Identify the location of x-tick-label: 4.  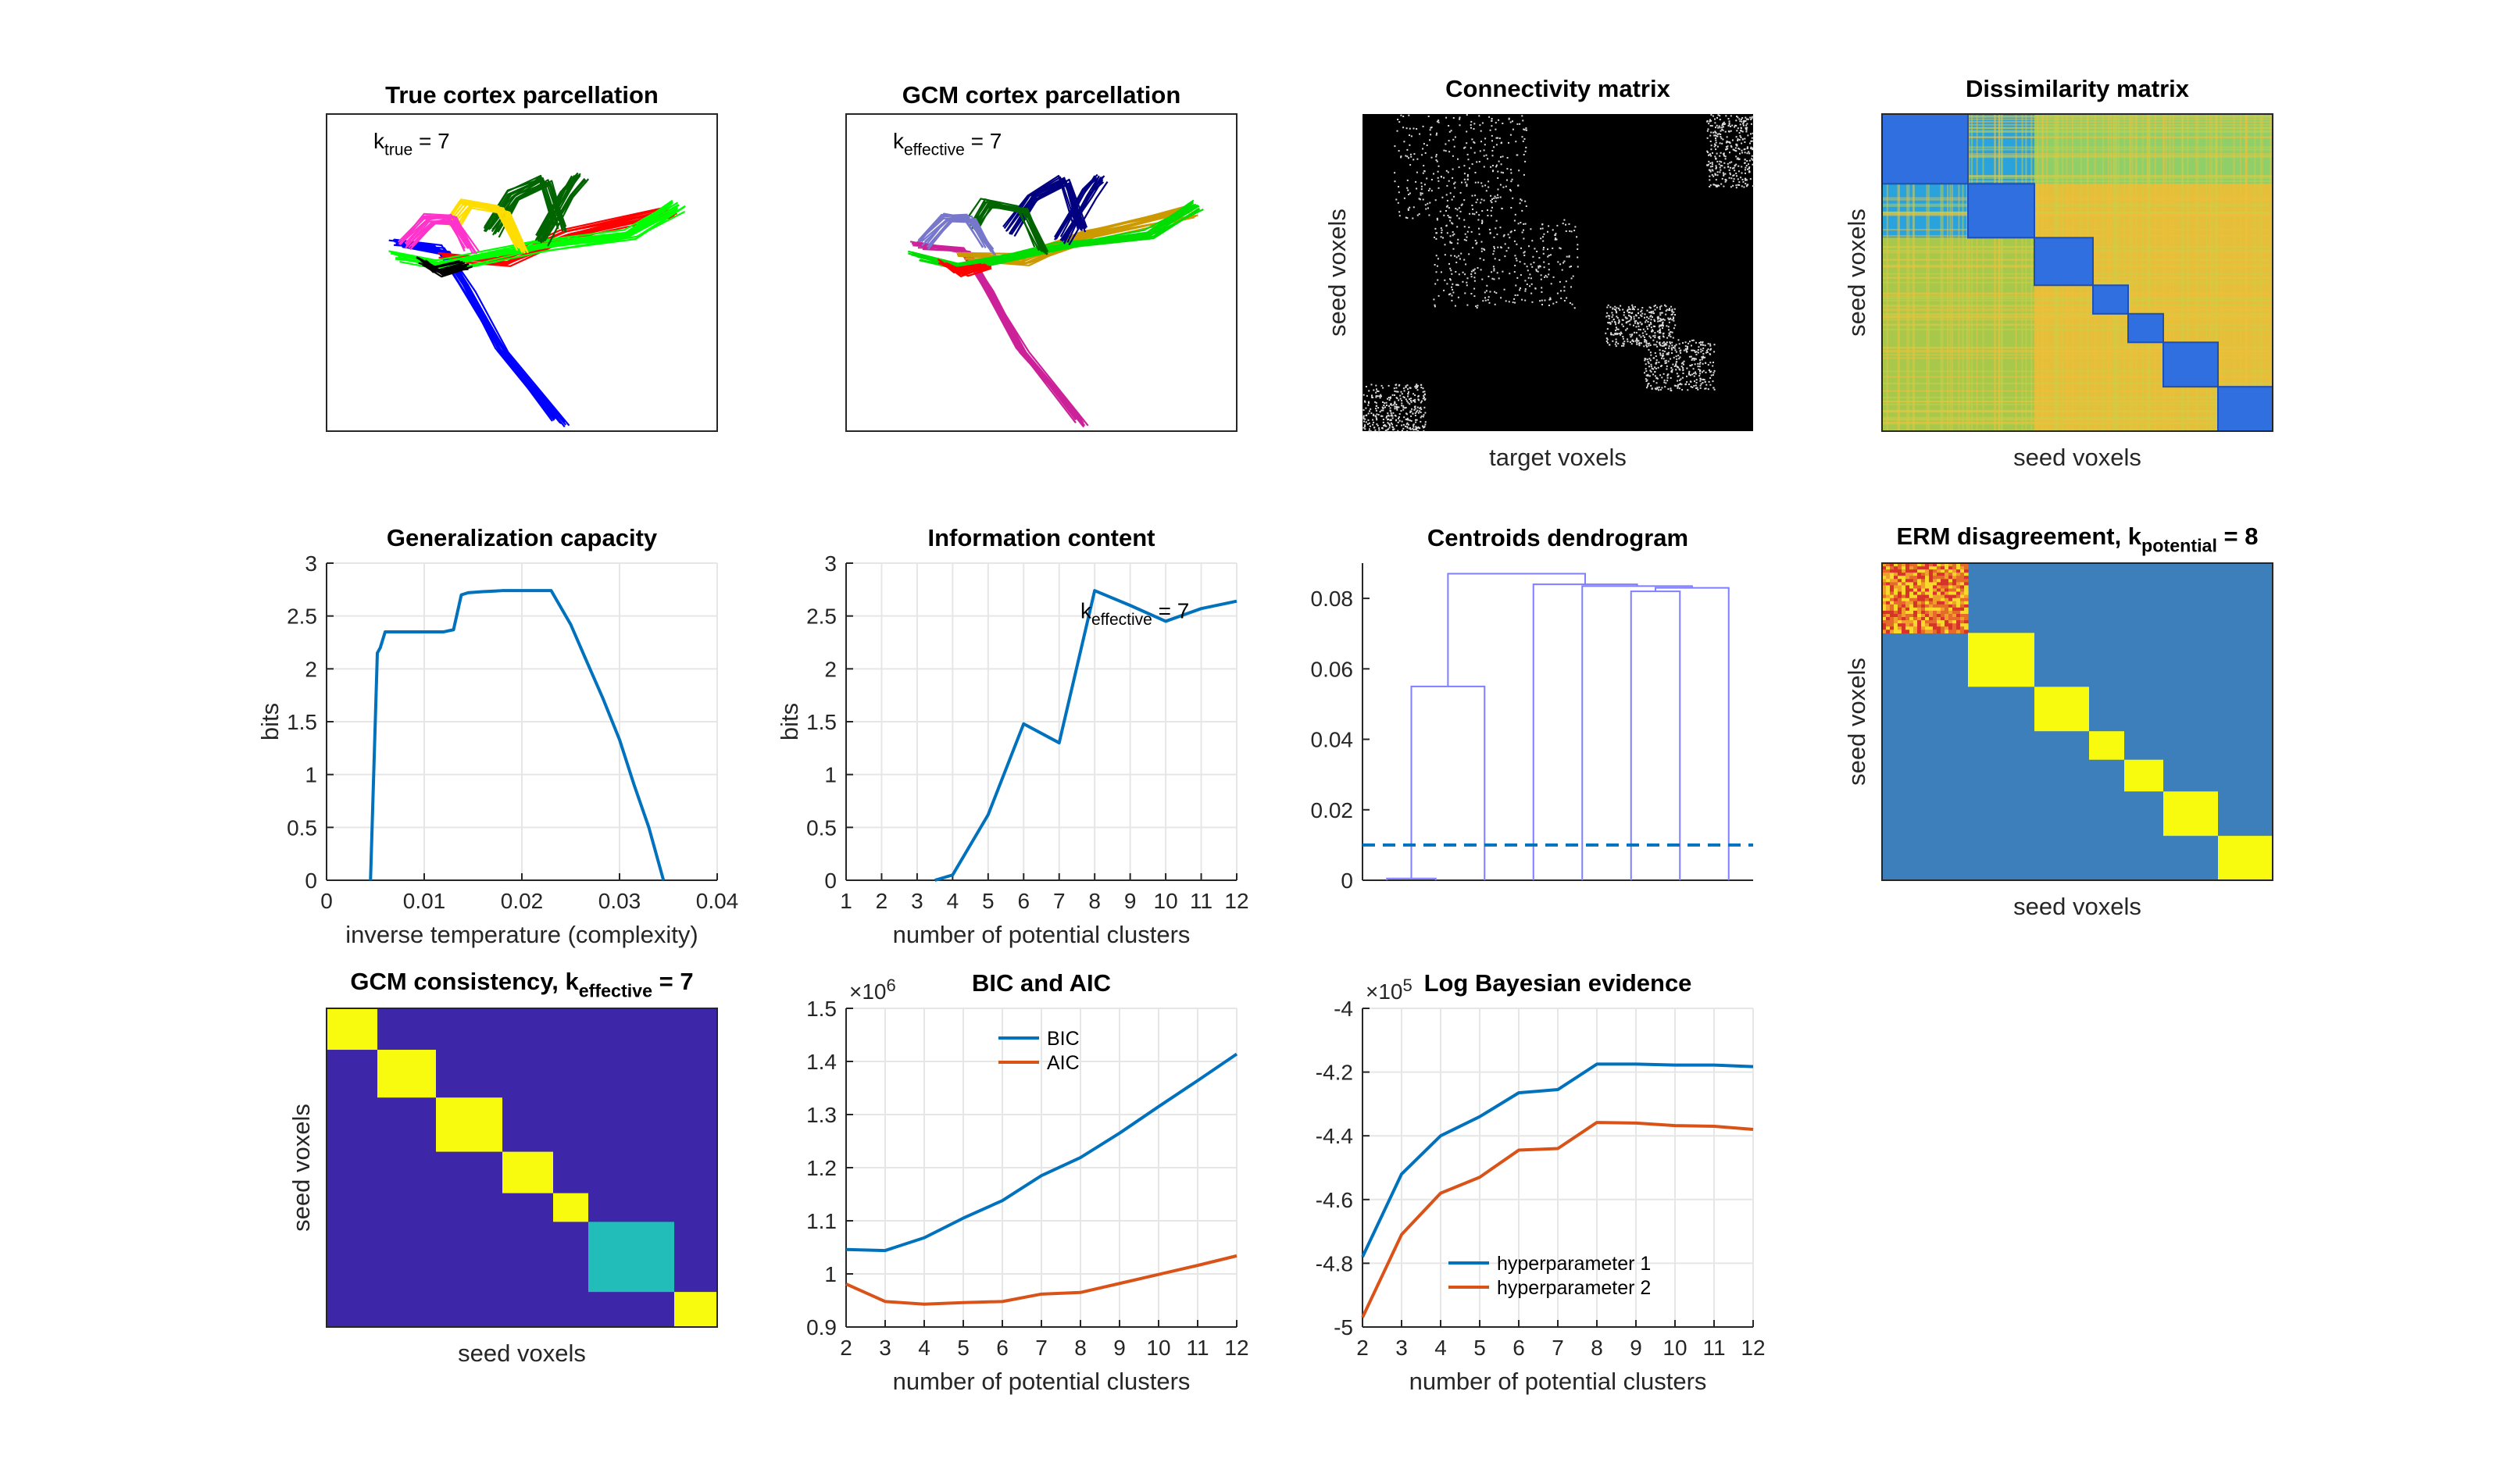
(1440, 1348).